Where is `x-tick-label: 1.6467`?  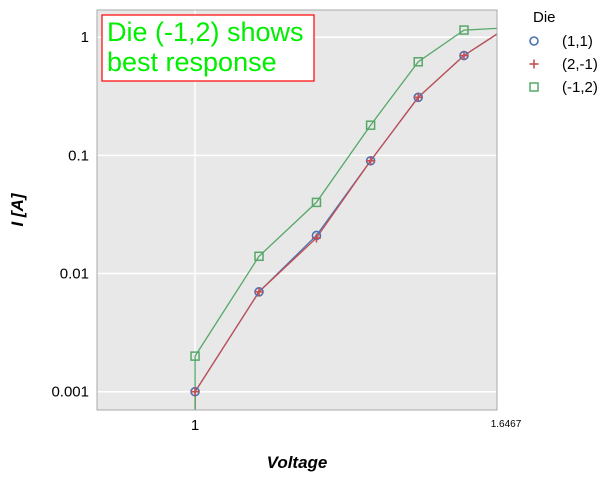
x-tick-label: 1.6467 is located at coordinates (506, 424).